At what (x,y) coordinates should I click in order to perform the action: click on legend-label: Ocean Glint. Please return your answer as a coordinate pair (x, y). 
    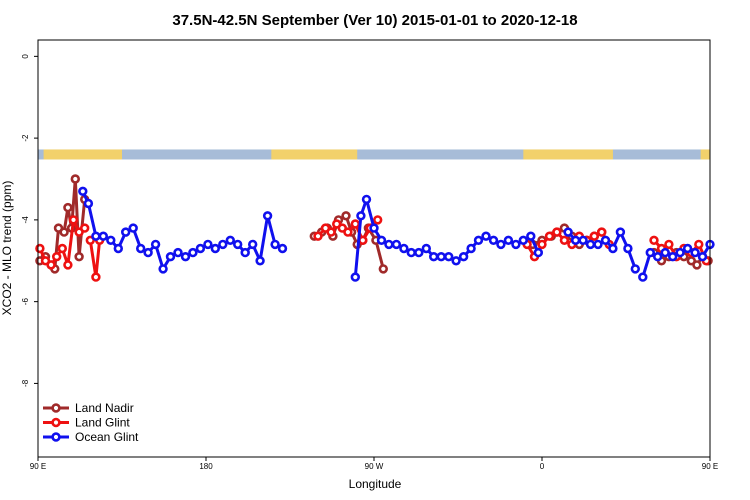
    Looking at the image, I should click on (107, 437).